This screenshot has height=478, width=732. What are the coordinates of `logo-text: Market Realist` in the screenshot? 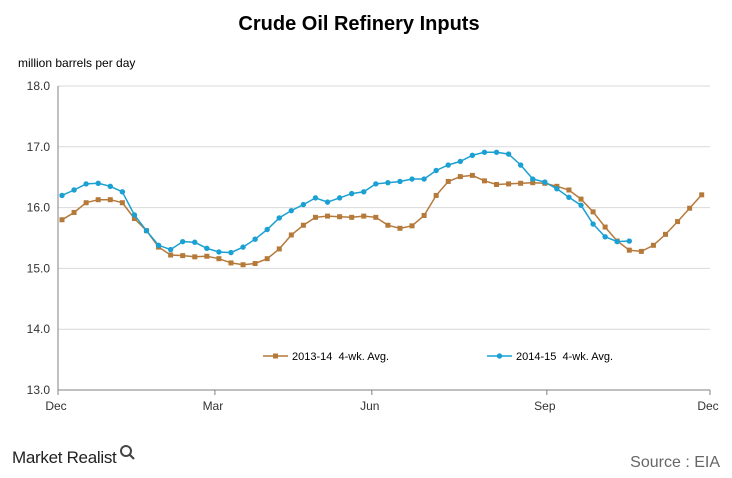 It's located at (64, 457).